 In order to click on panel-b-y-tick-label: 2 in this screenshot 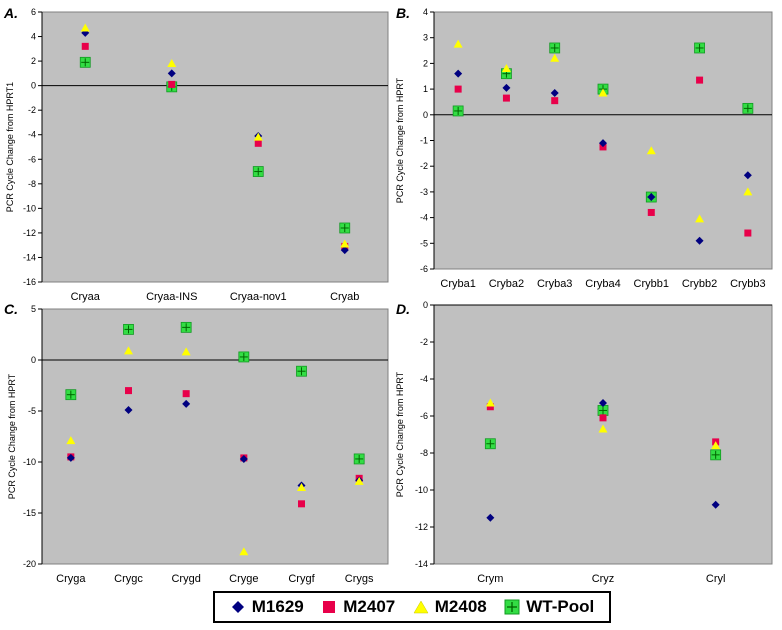, I will do `click(425, 63)`.